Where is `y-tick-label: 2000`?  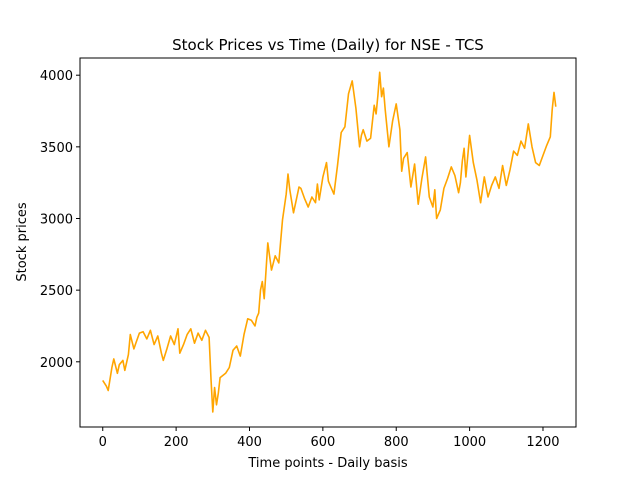
y-tick-label: 2000 is located at coordinates (56, 363).